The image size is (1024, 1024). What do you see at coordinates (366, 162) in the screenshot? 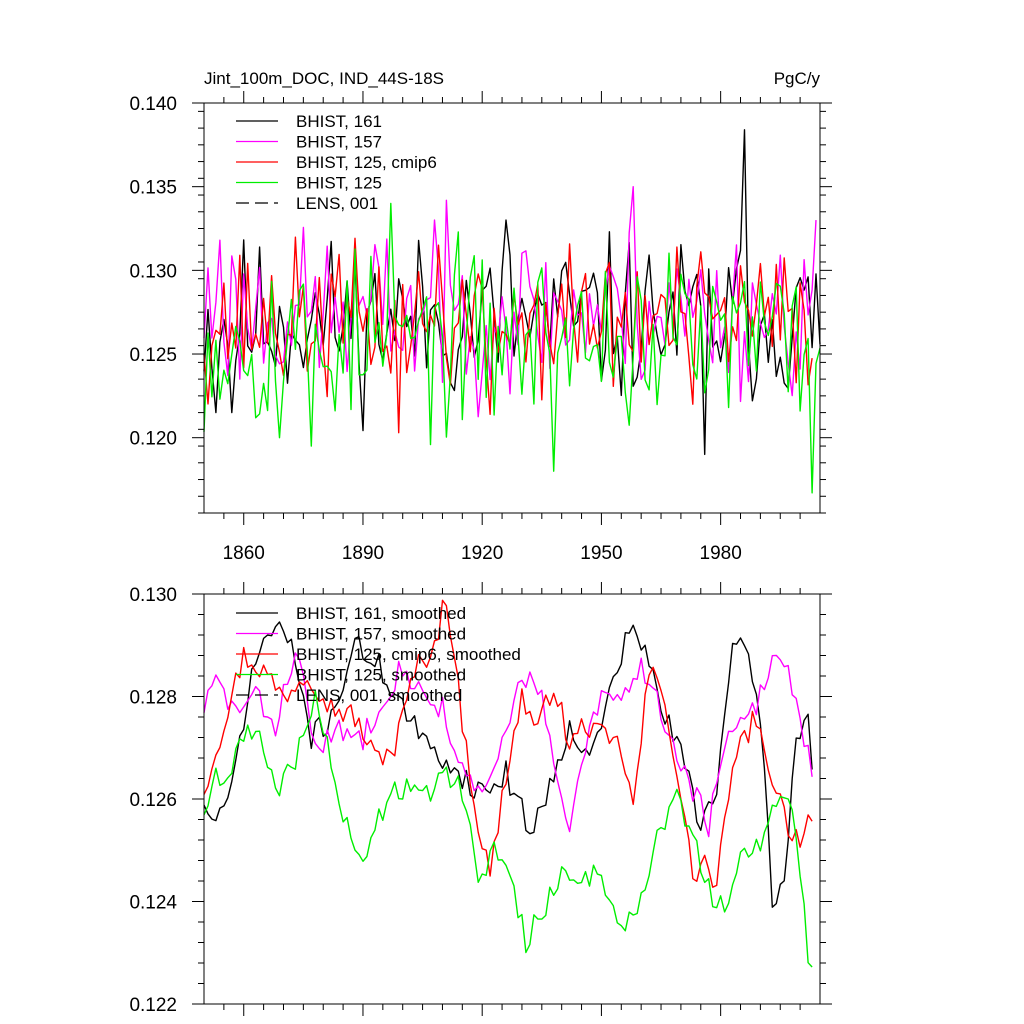
I see `legend-label-3: BHIST, 125, cmip6` at bounding box center [366, 162].